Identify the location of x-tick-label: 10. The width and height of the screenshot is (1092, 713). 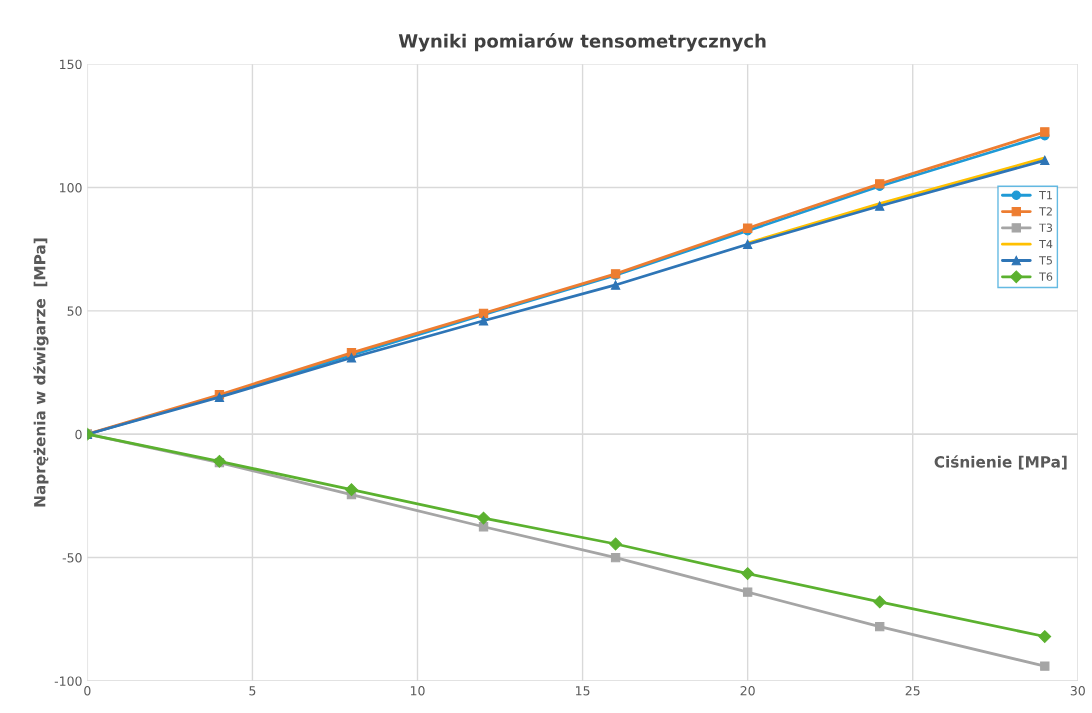
(417, 691).